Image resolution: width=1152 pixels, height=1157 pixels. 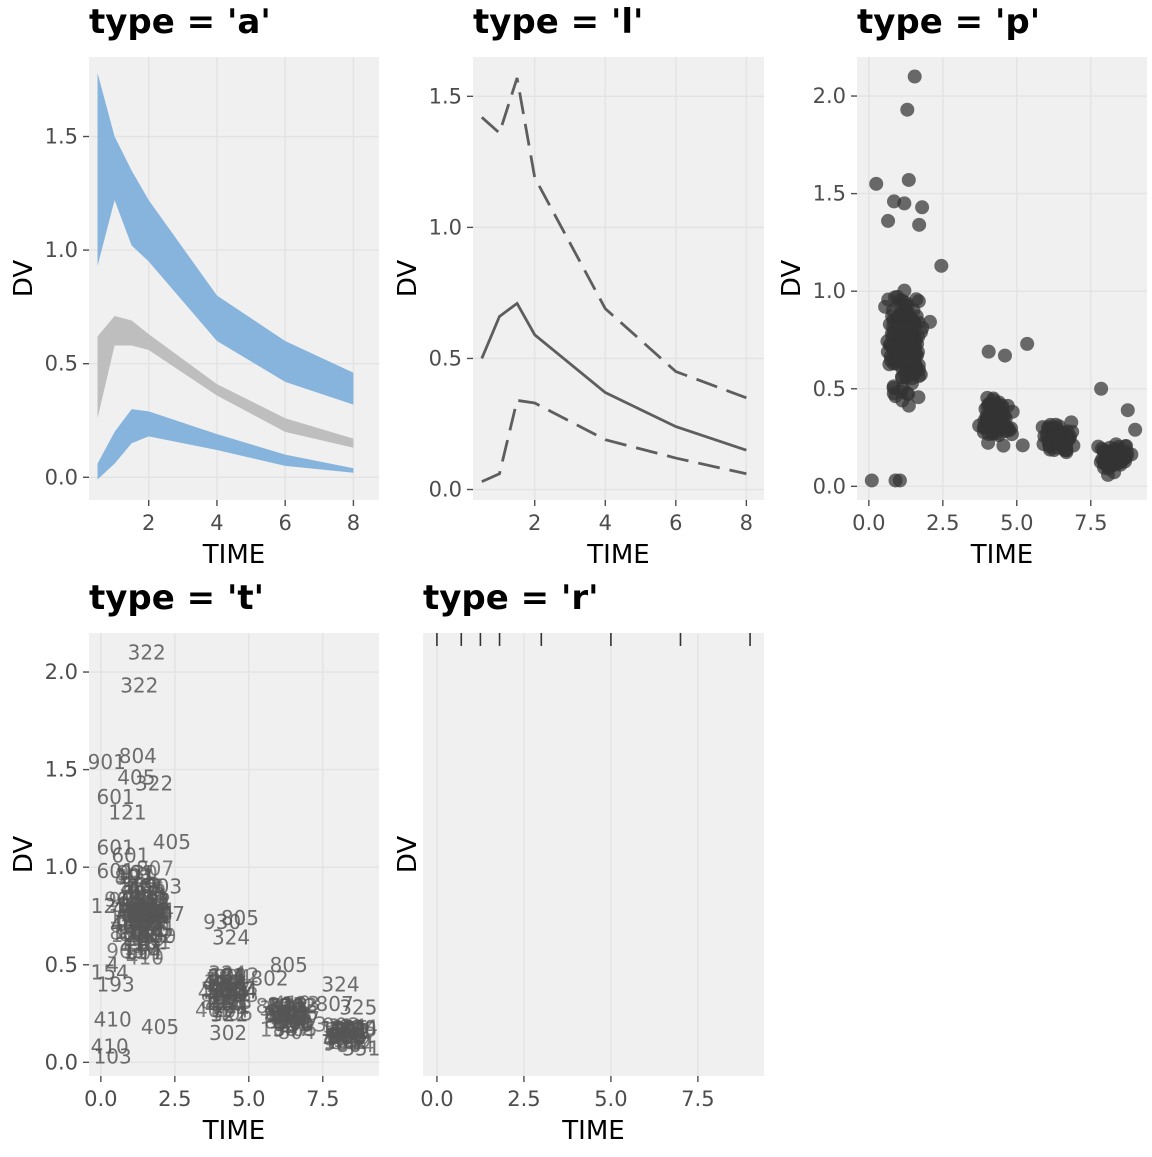 I want to click on text-point-label: 805, so click(x=151, y=929).